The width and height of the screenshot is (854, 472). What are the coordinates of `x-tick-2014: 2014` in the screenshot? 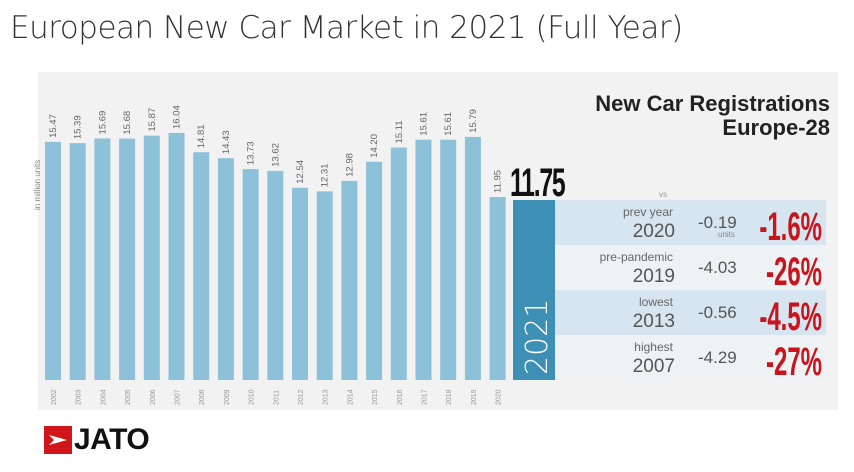 It's located at (350, 397).